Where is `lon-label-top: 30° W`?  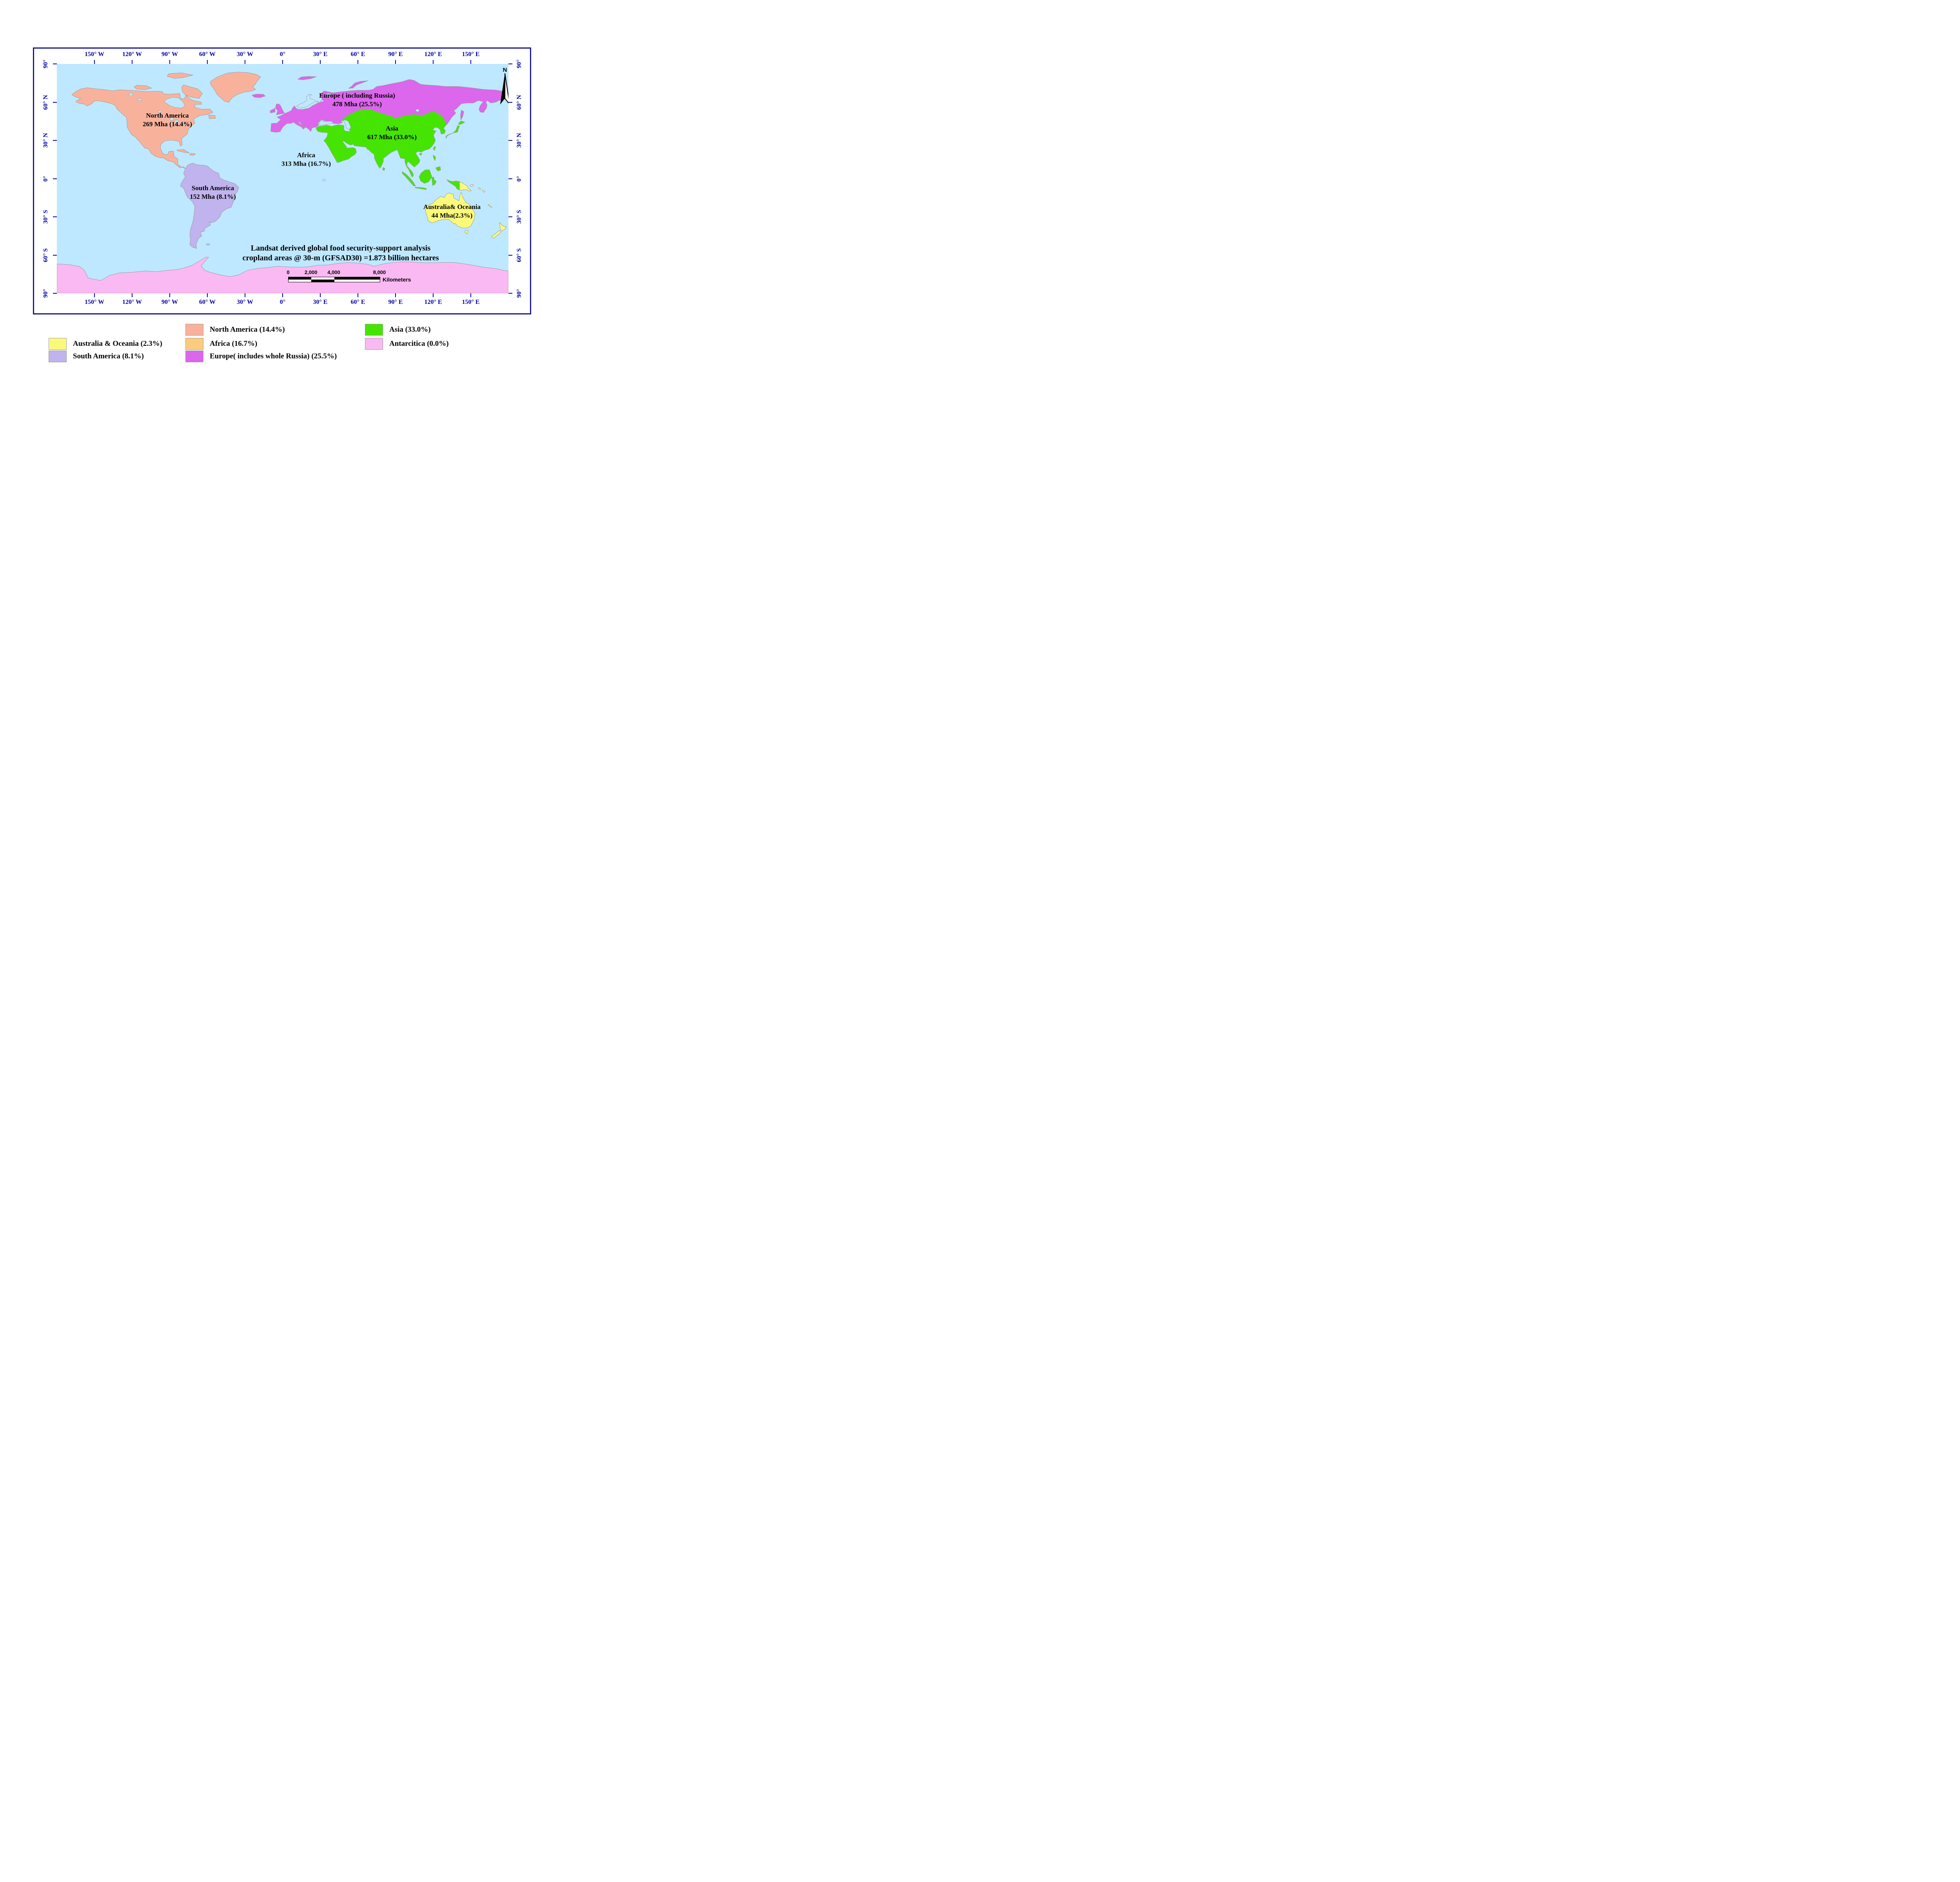 lon-label-top: 30° W is located at coordinates (245, 54).